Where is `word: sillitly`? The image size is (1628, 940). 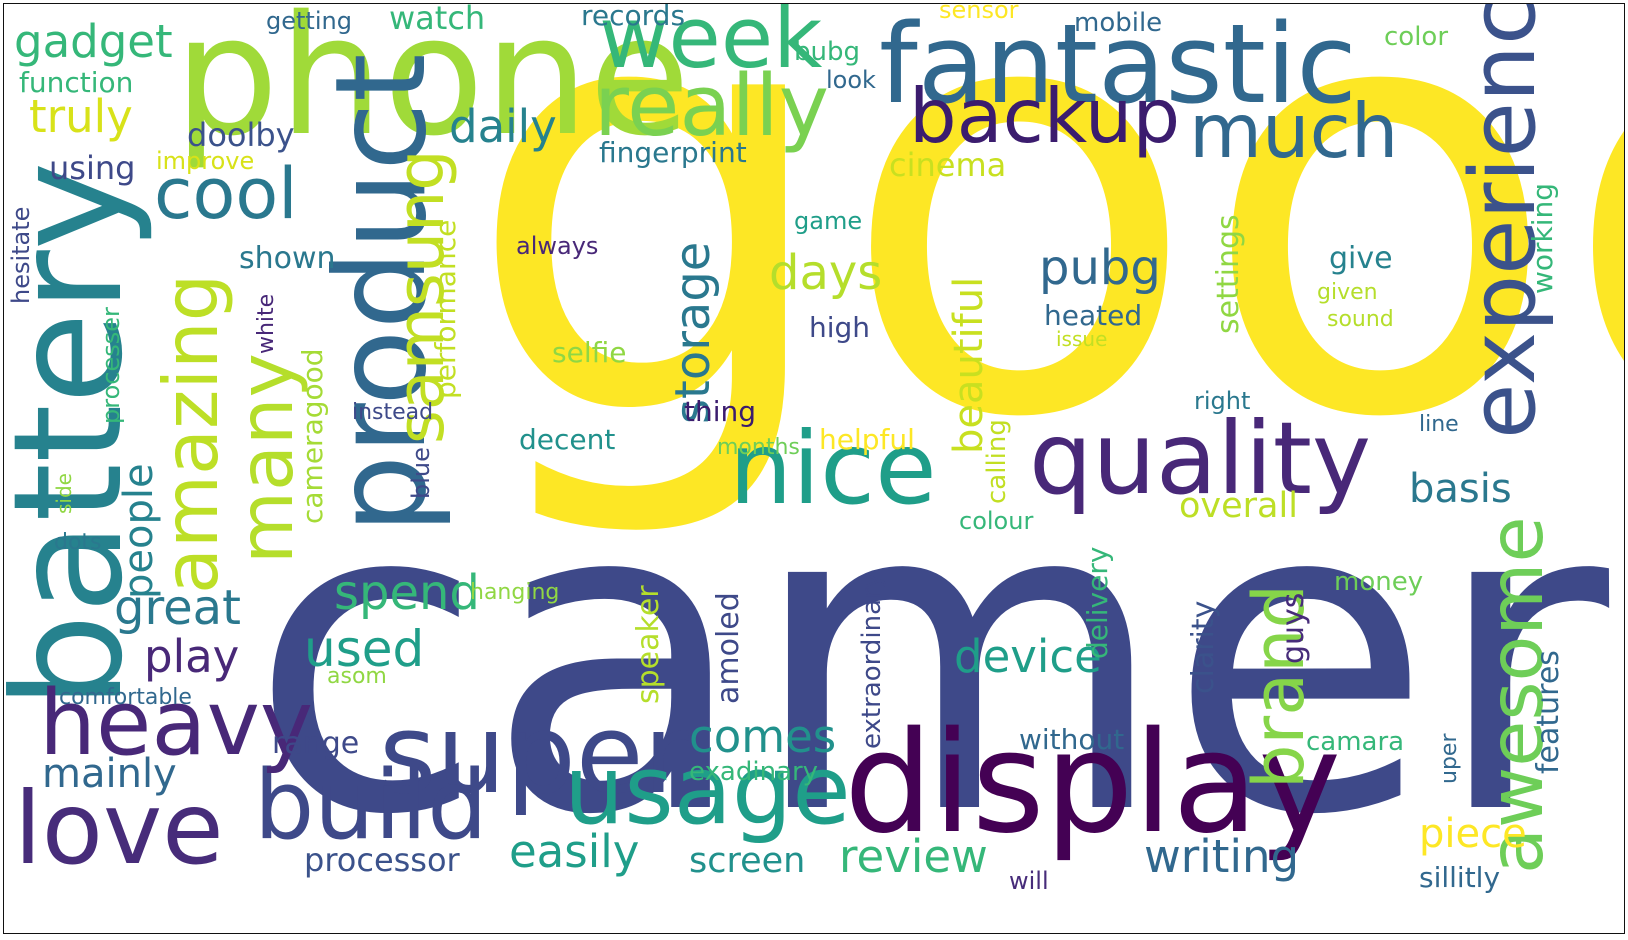
word: sillitly is located at coordinates (1460, 877).